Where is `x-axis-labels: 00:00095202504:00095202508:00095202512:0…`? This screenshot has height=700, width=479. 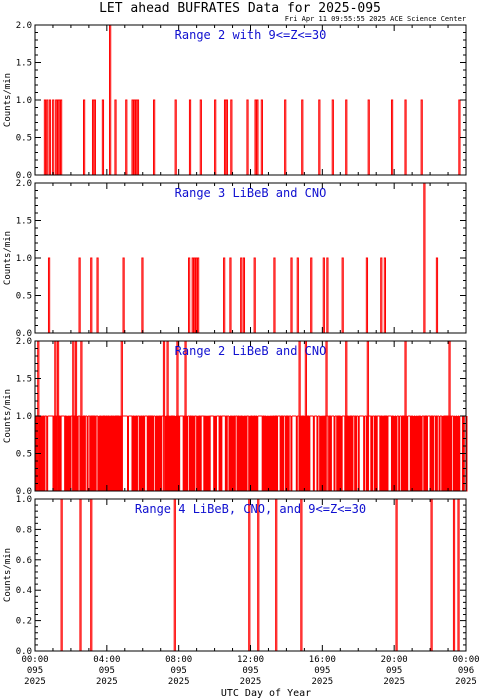
x-axis-labels: 00:00095202504:00095202508:00095202512:0… is located at coordinates (250, 671).